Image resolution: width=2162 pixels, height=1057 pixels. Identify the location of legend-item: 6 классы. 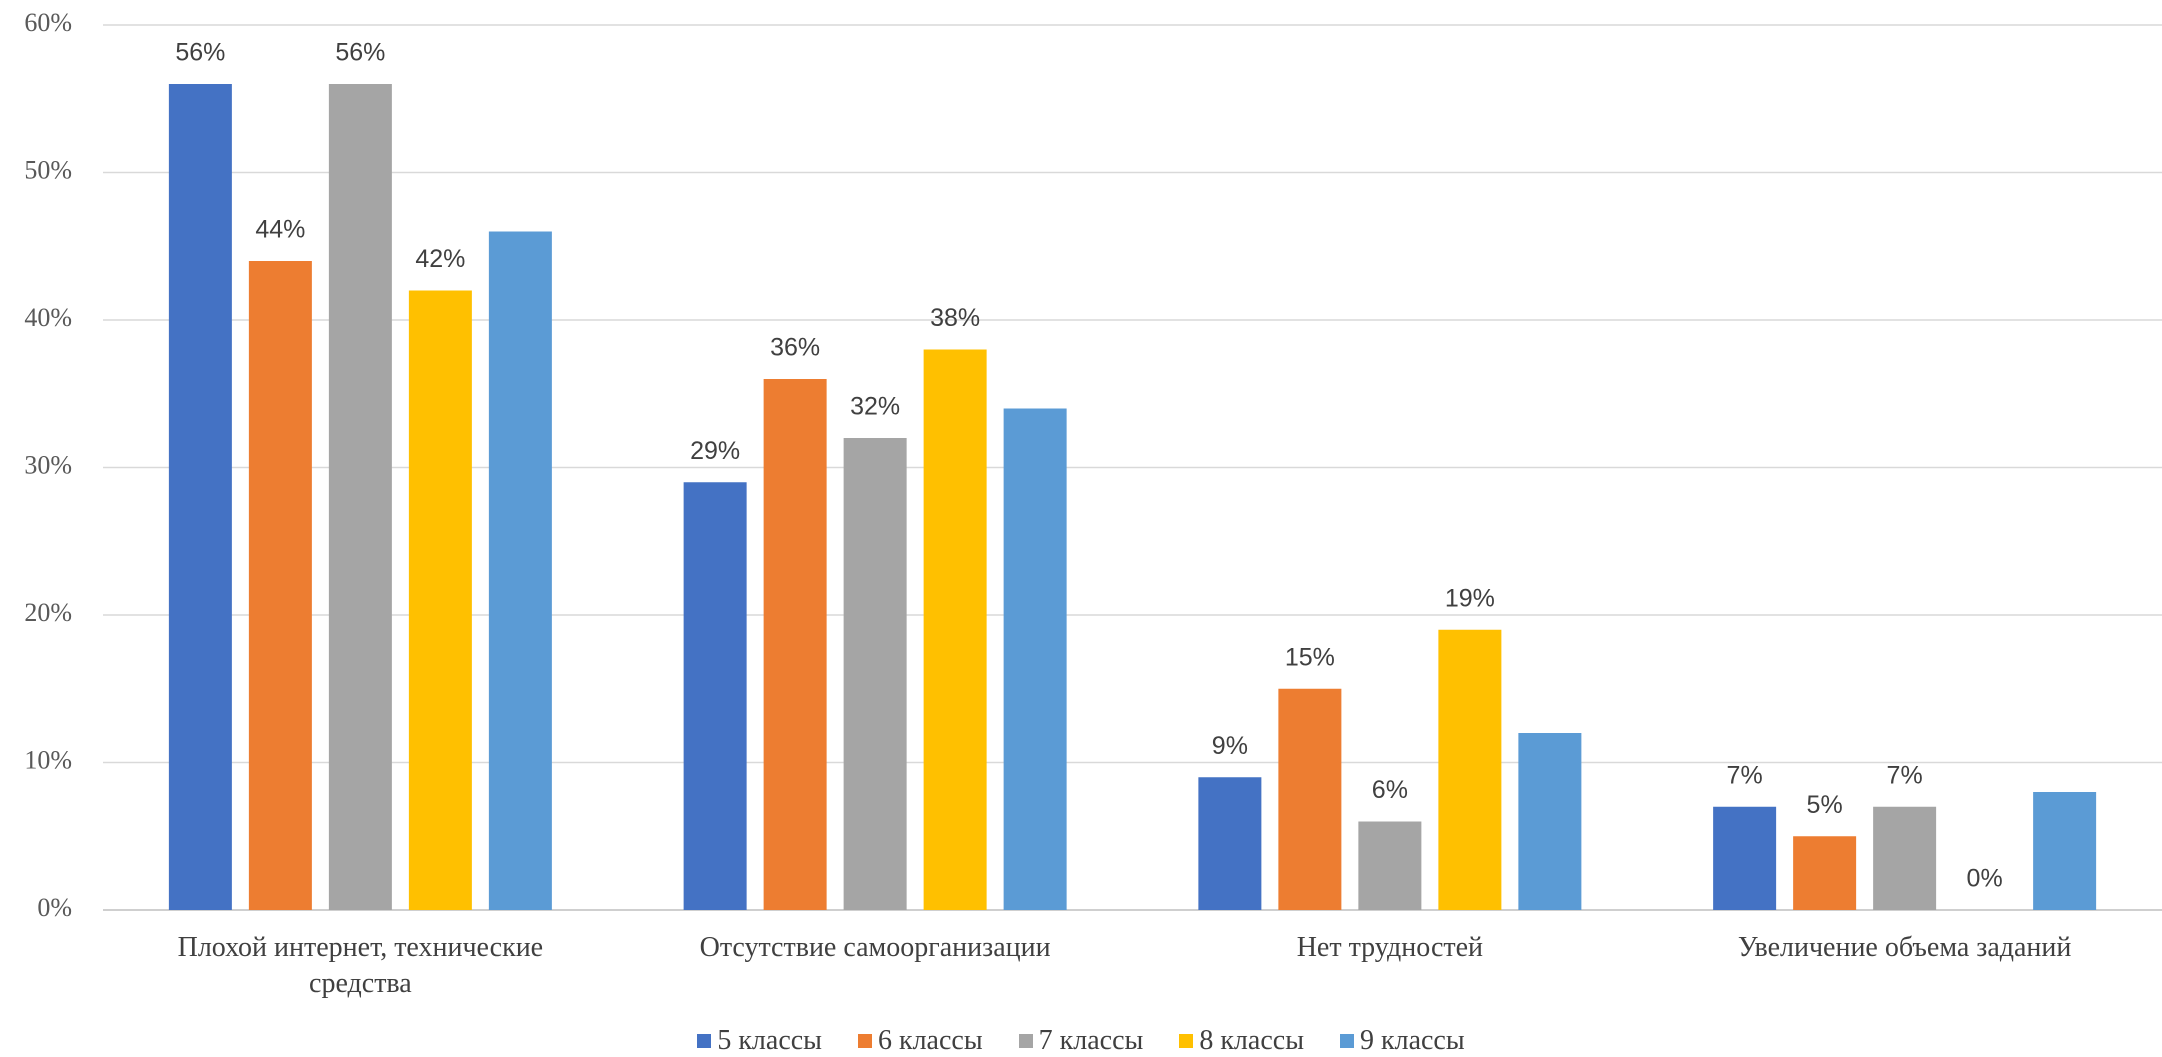
(920, 1041).